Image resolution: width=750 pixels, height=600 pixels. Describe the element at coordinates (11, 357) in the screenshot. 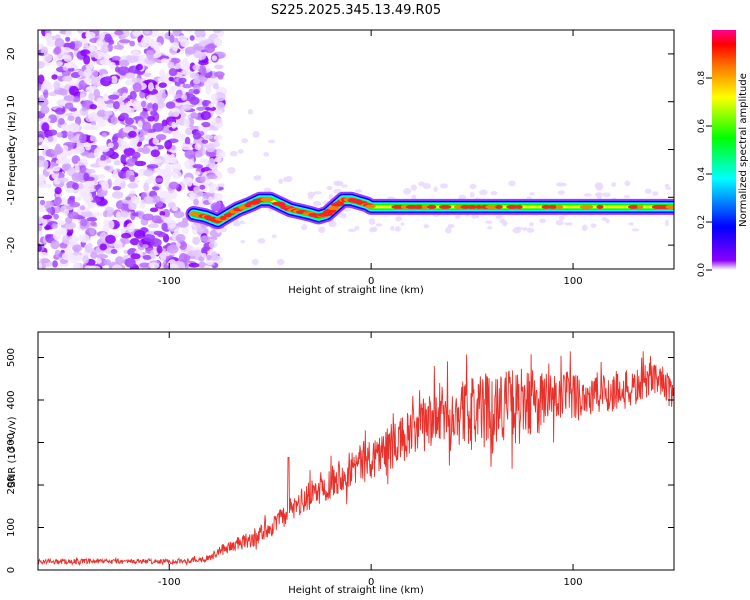

I see `snr-ytick-label: 500` at that location.